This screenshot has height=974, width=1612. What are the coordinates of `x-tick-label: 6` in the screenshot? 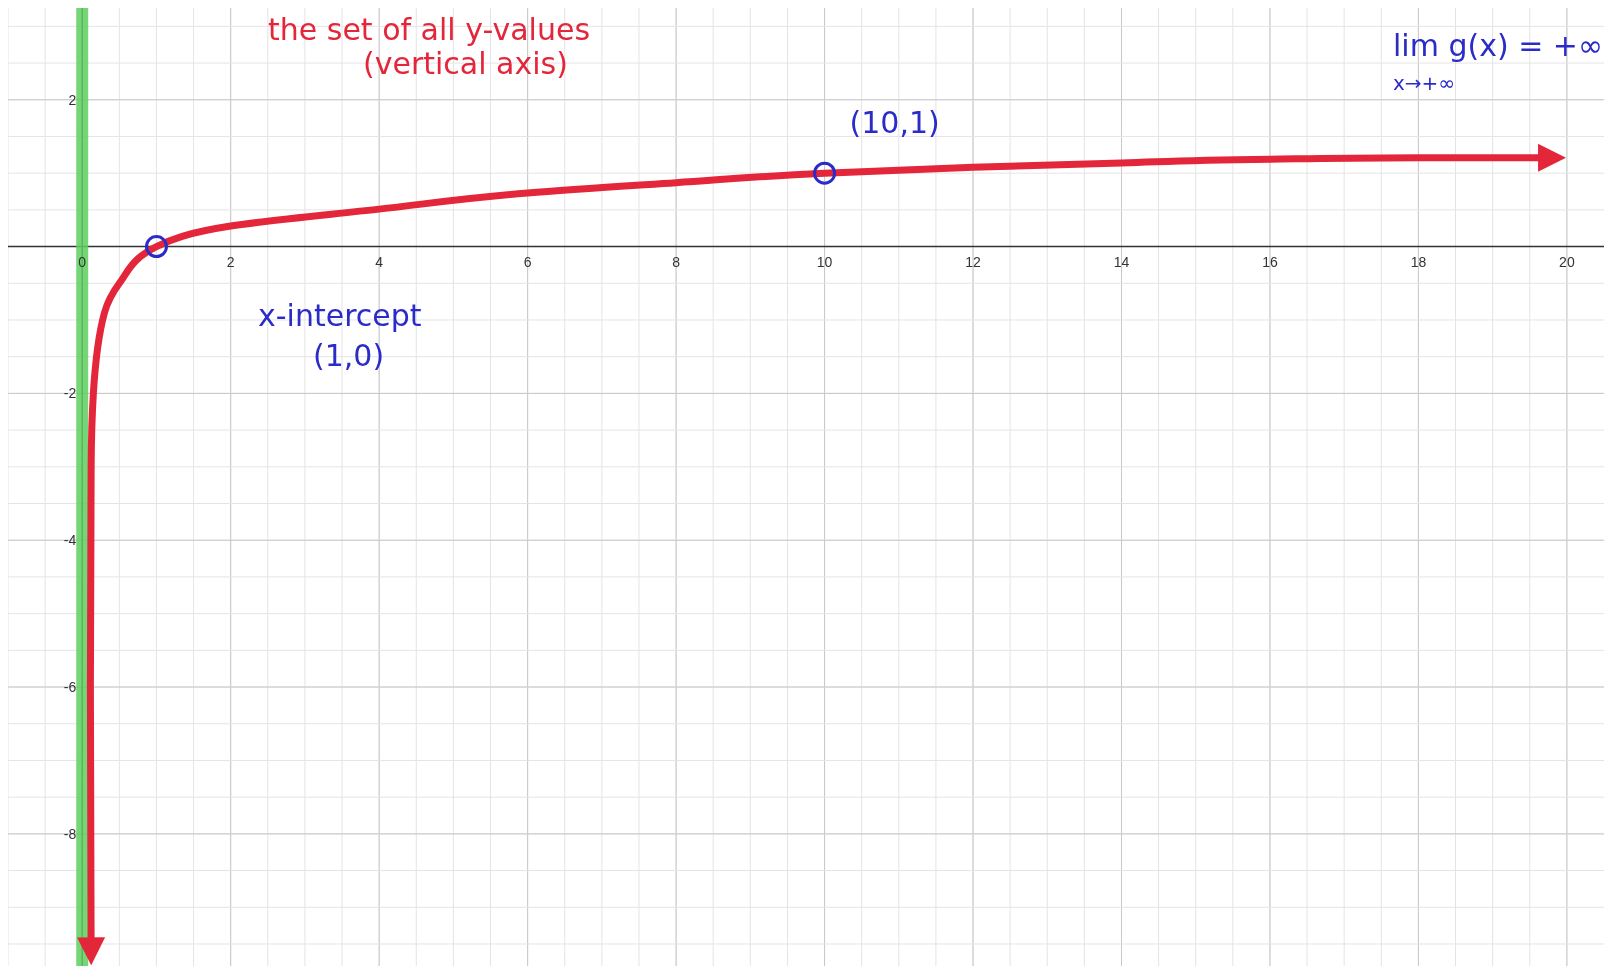 It's located at (527, 261).